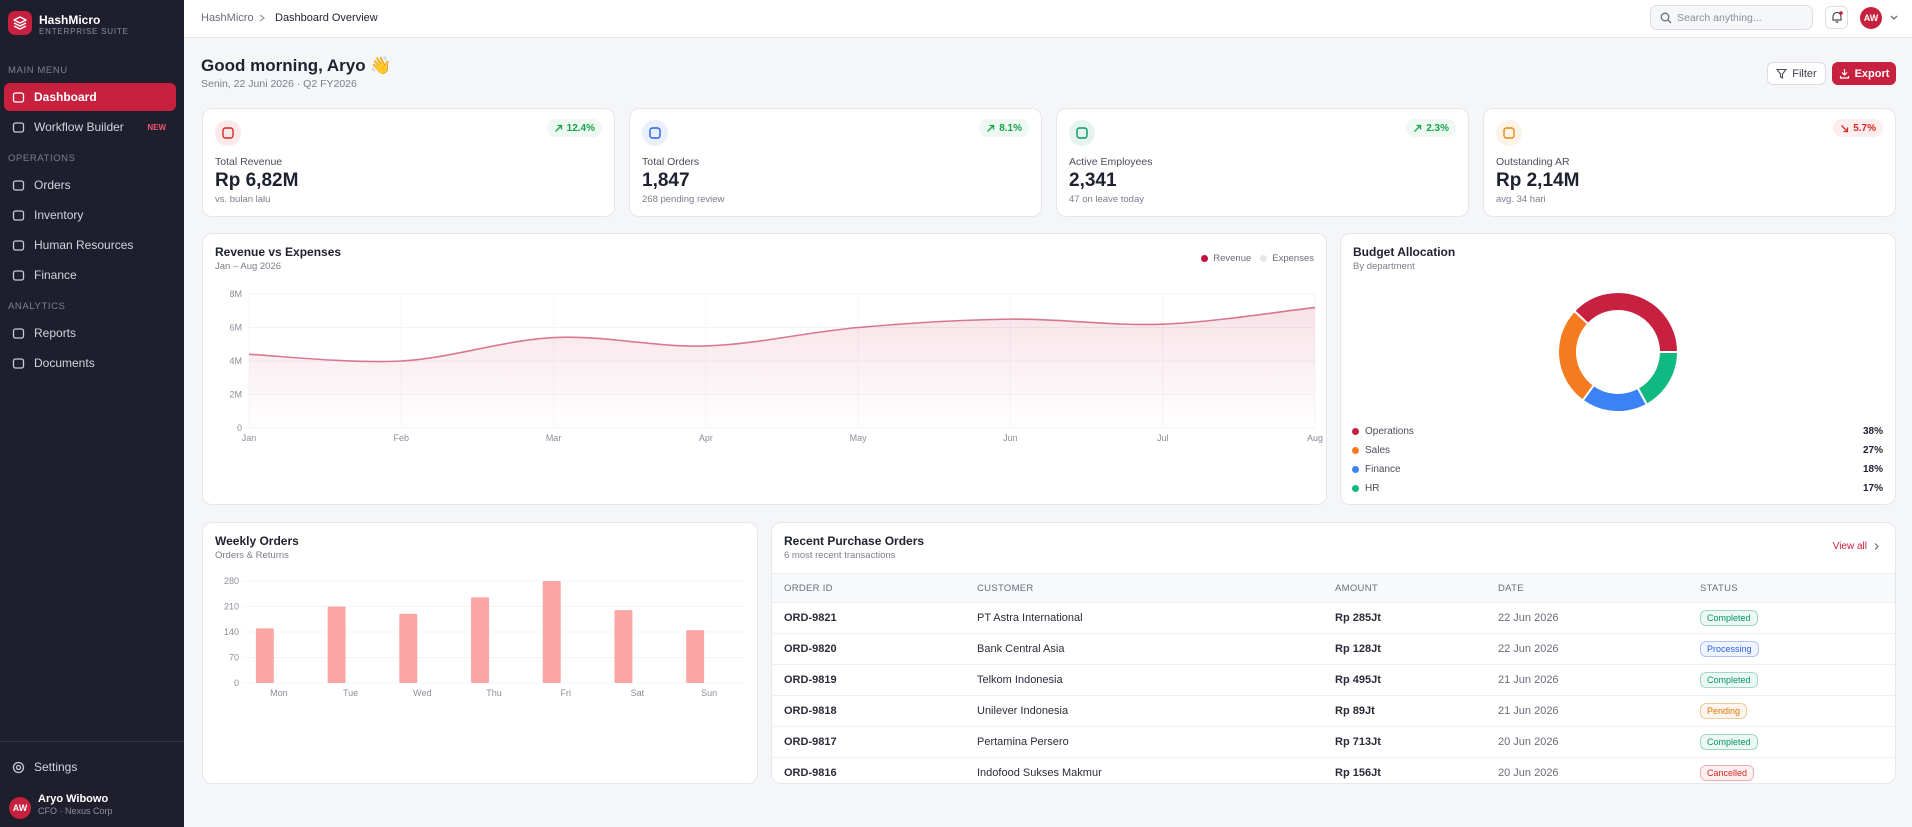 This screenshot has width=1912, height=827. I want to click on x-tick-label: Apr, so click(706, 438).